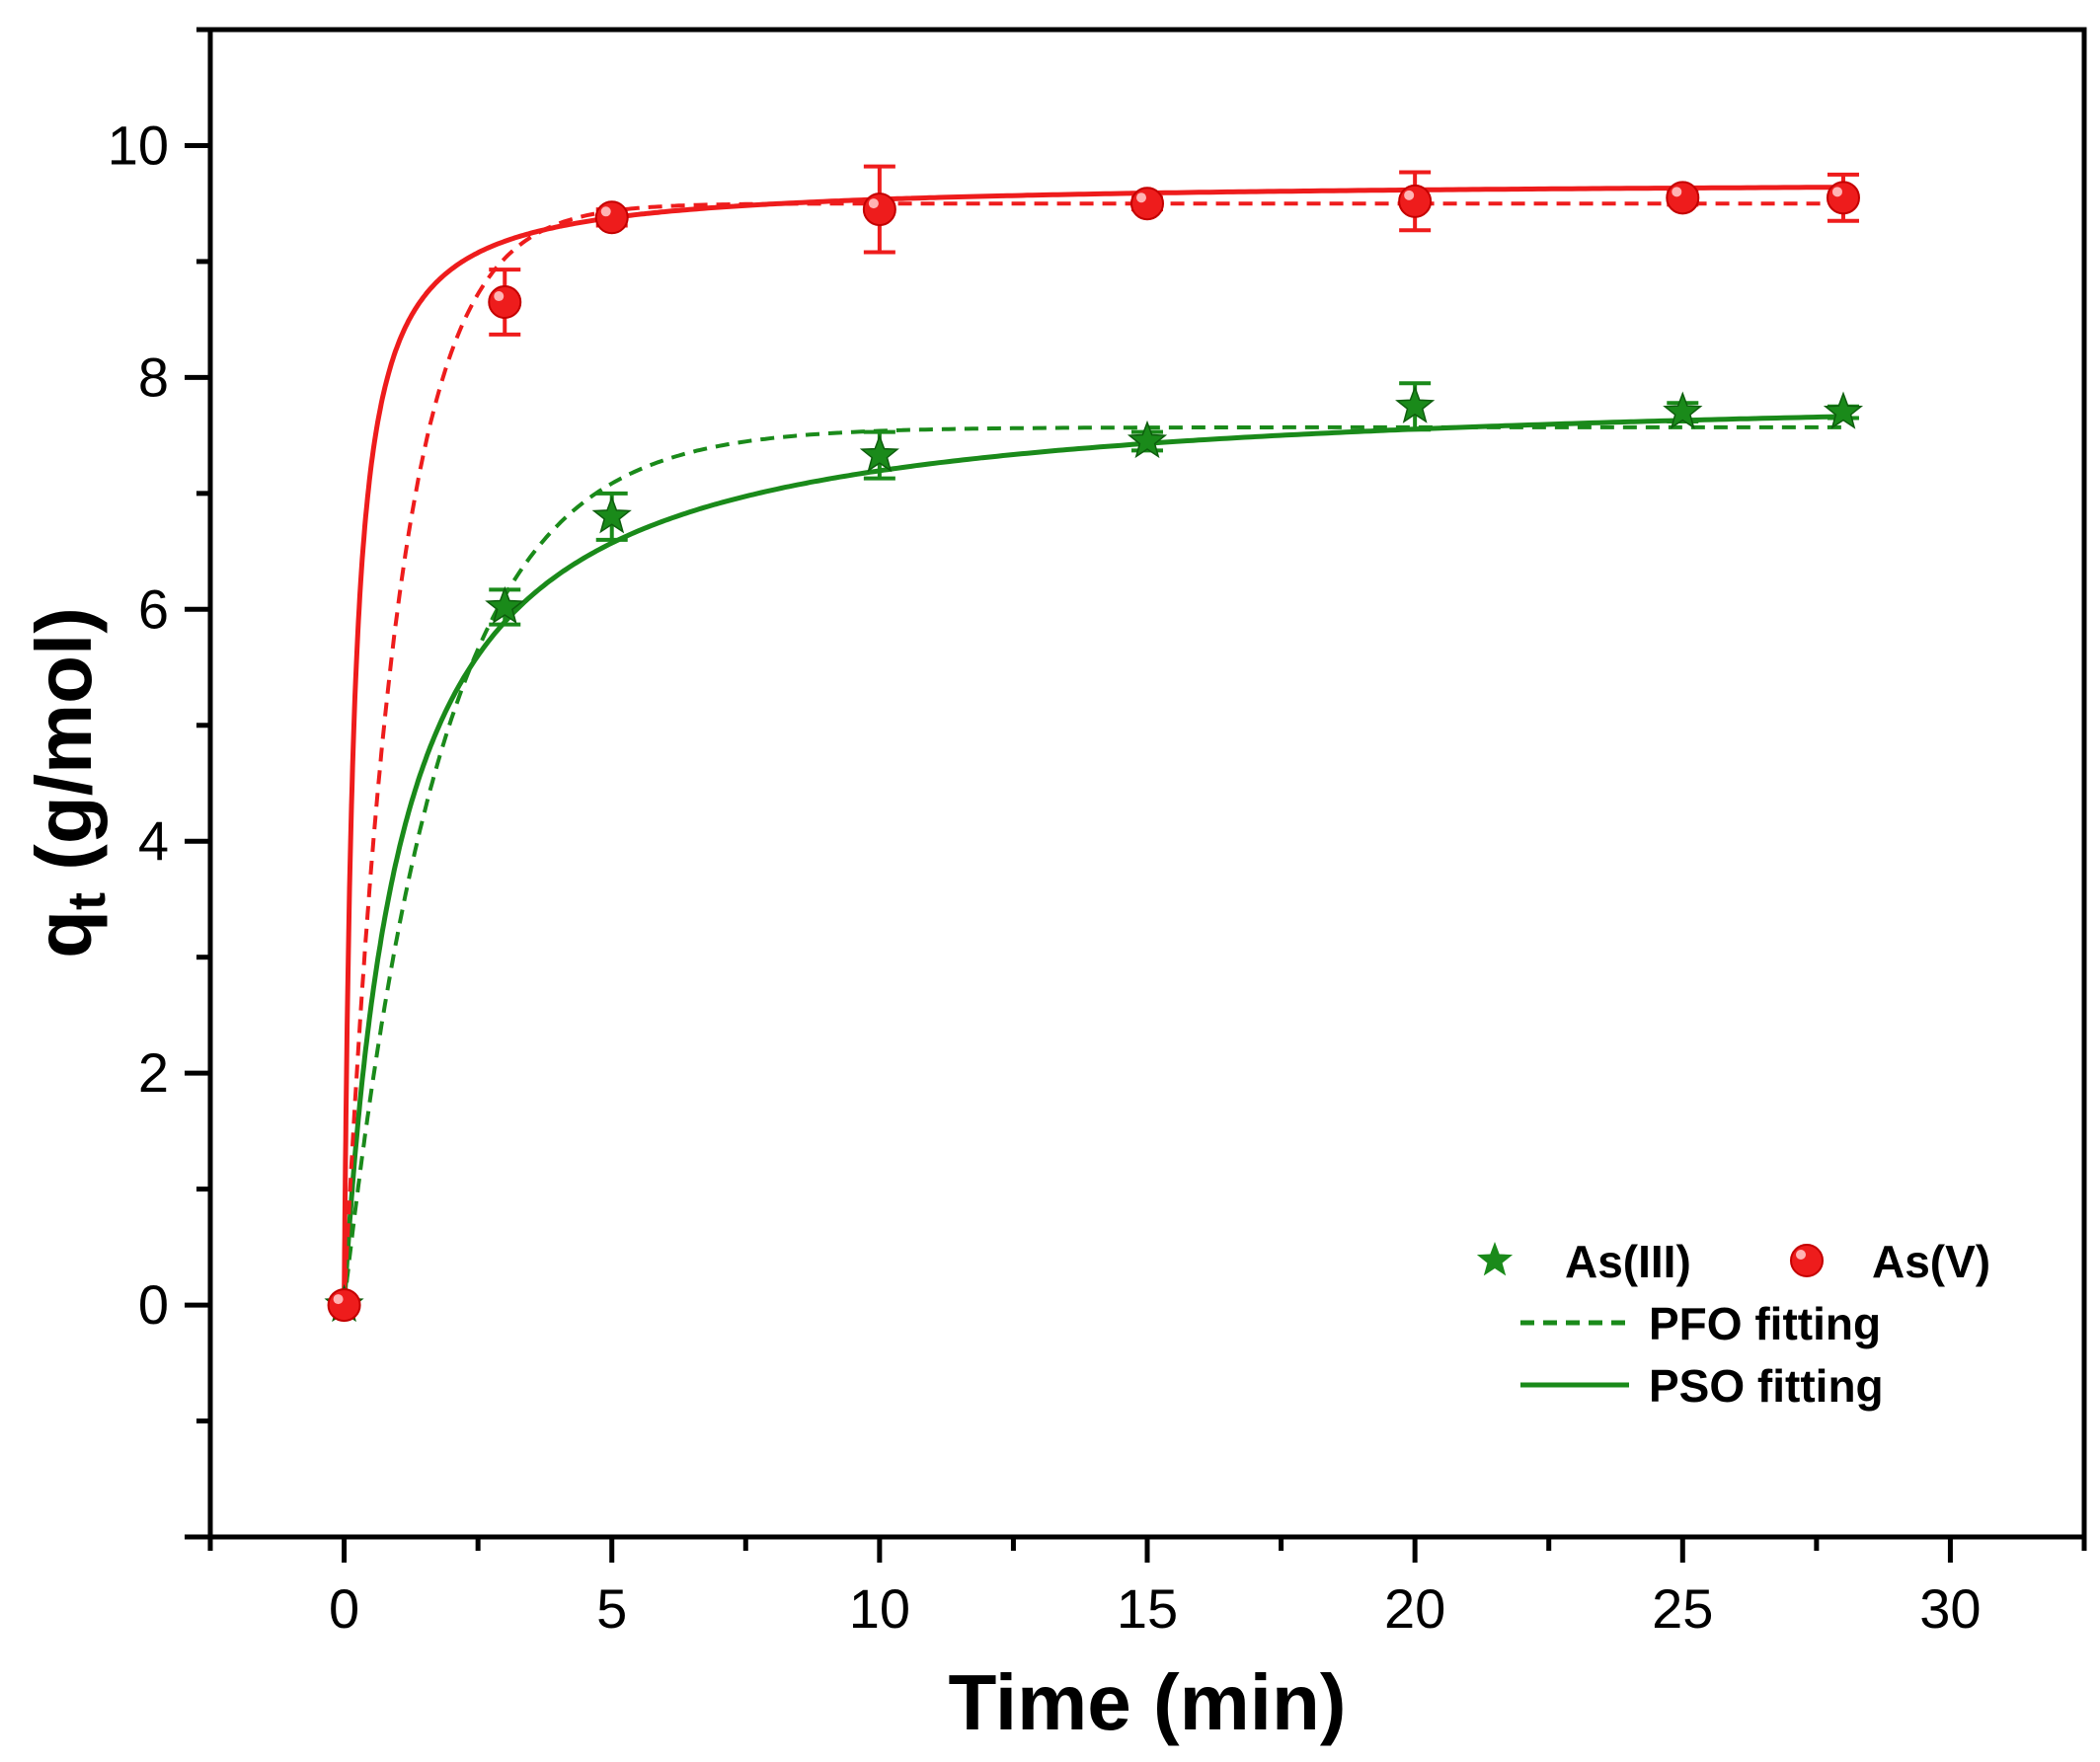 Image resolution: width=2100 pixels, height=1762 pixels. Describe the element at coordinates (138, 145) in the screenshot. I see `y-tick-label: 10` at that location.